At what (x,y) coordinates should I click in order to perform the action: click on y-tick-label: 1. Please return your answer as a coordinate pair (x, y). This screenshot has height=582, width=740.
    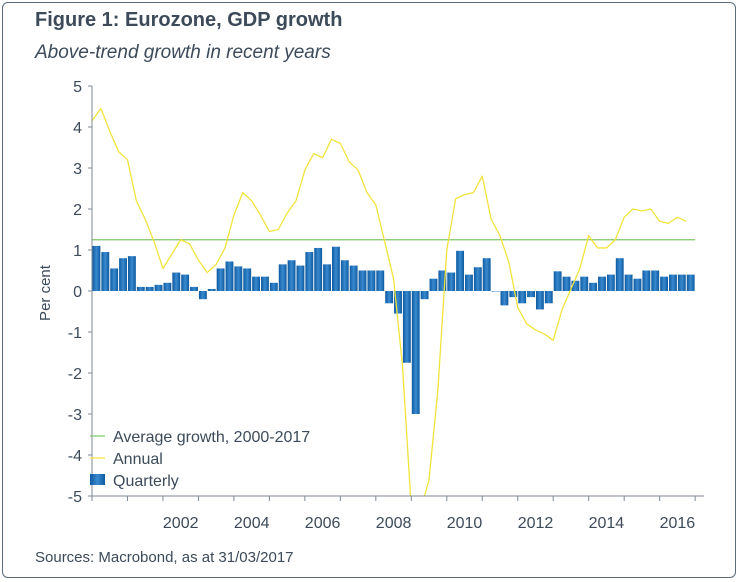
    Looking at the image, I should click on (77, 251).